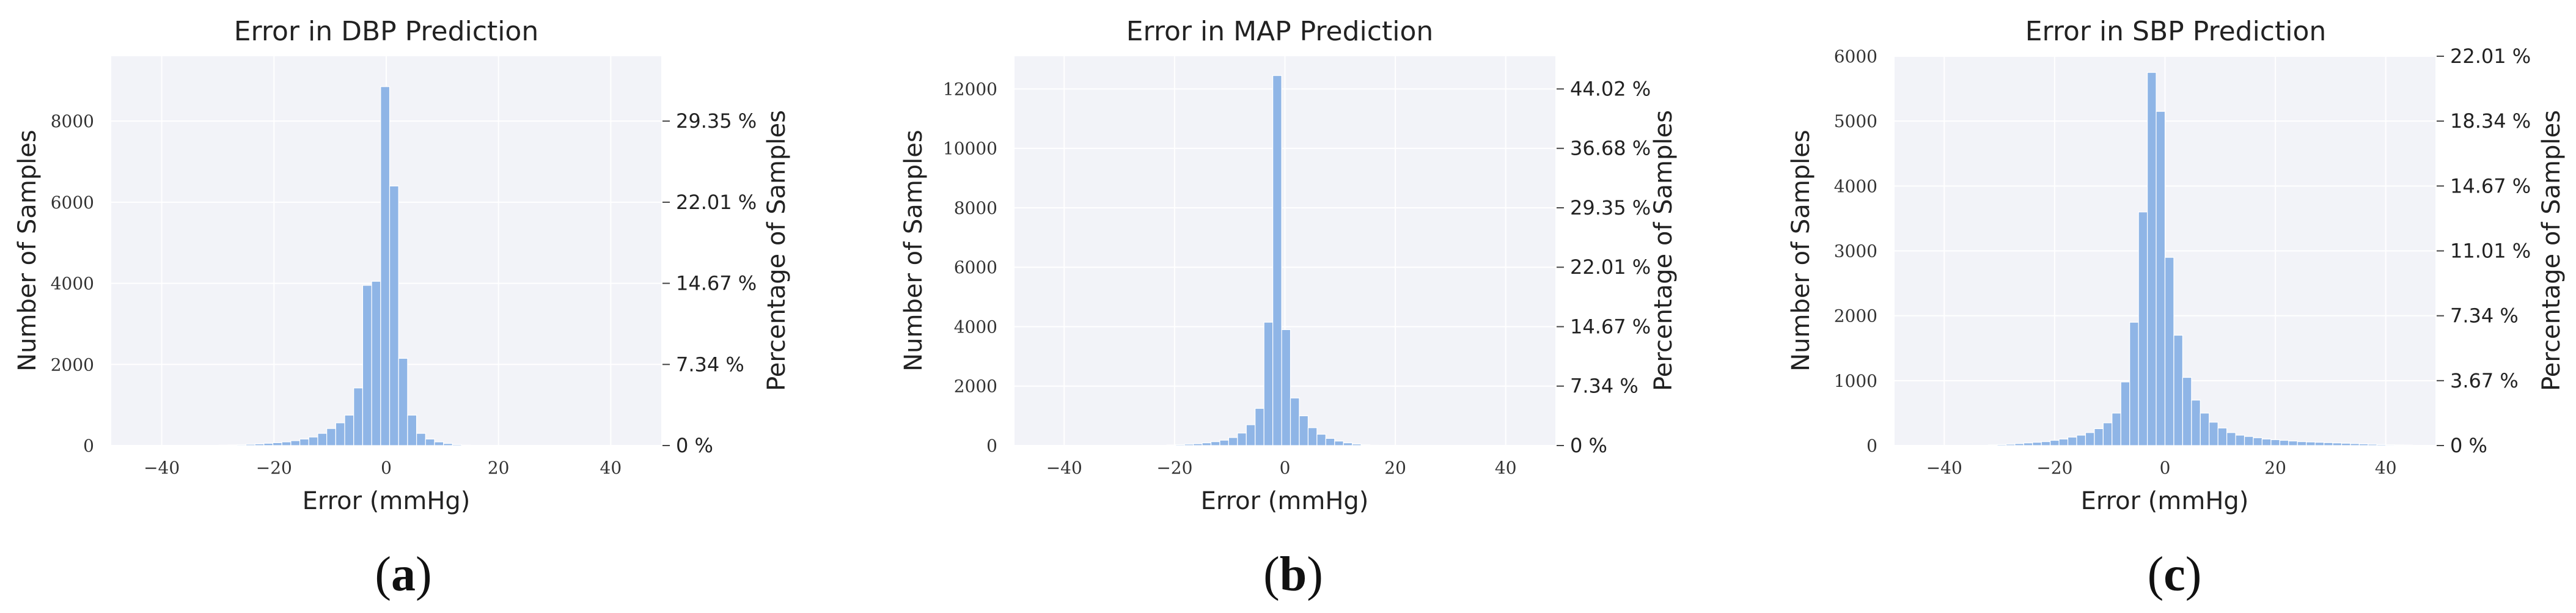  What do you see at coordinates (2176, 32) in the screenshot?
I see `chart-title: Error in SBP Prediction` at bounding box center [2176, 32].